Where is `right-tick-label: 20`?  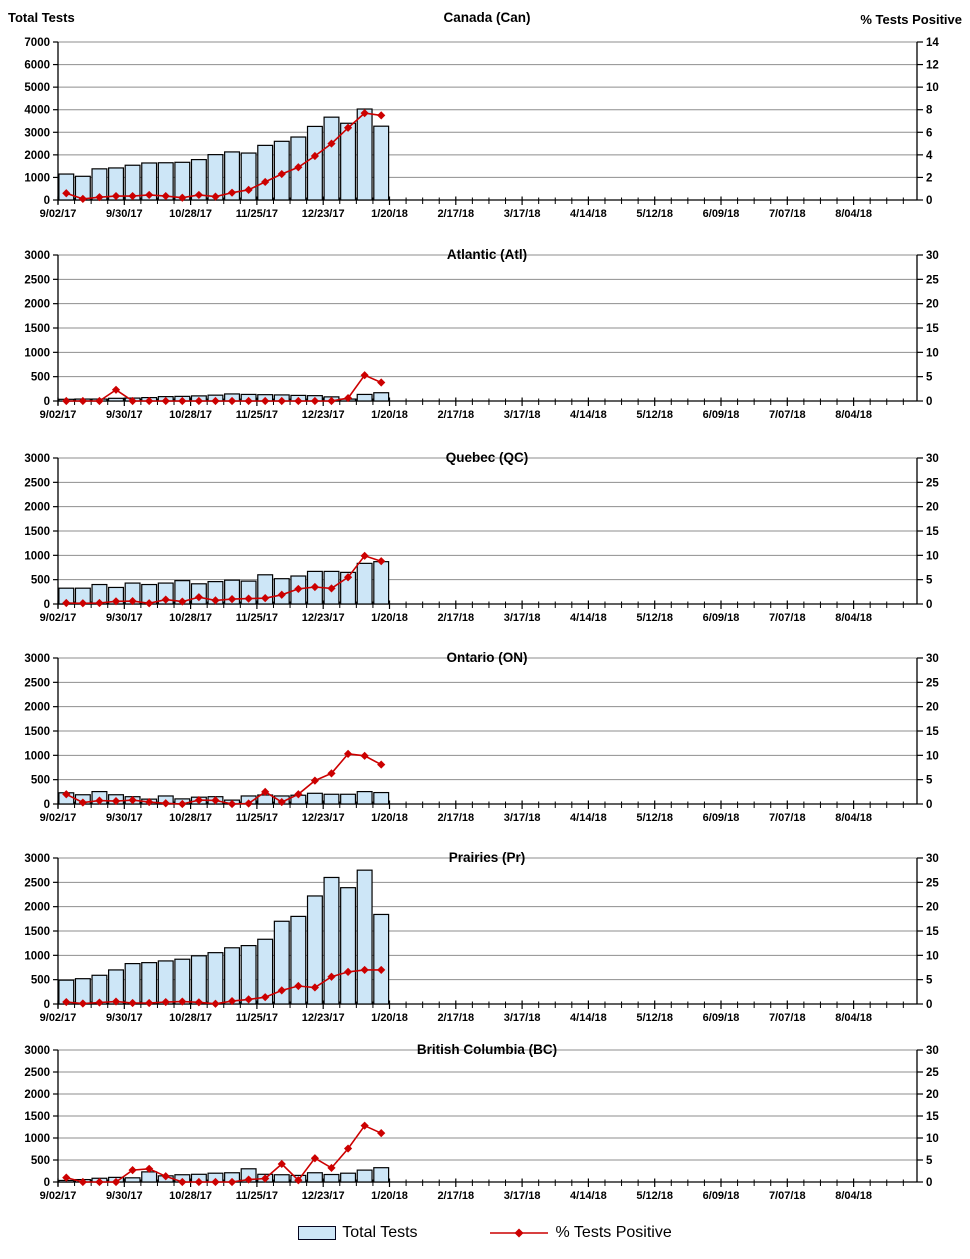
right-tick-label: 20 is located at coordinates (932, 1095).